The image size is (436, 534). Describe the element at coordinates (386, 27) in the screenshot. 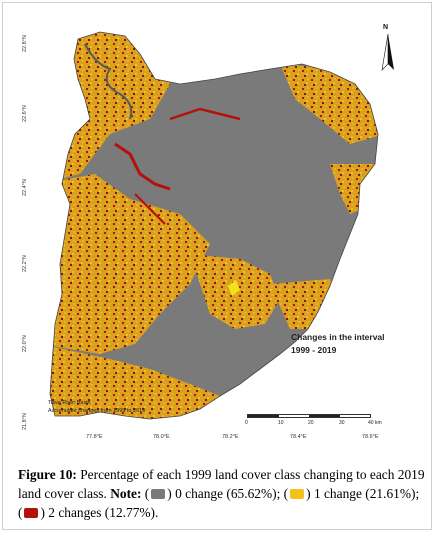

I see `north-label: N` at that location.